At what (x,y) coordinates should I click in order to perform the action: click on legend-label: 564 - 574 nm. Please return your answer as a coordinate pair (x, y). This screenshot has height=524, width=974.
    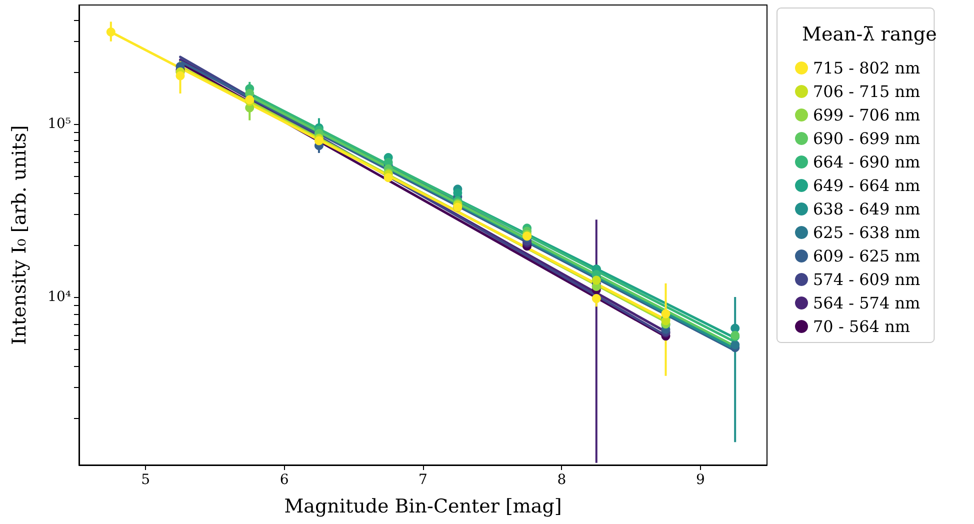
    Looking at the image, I should click on (866, 303).